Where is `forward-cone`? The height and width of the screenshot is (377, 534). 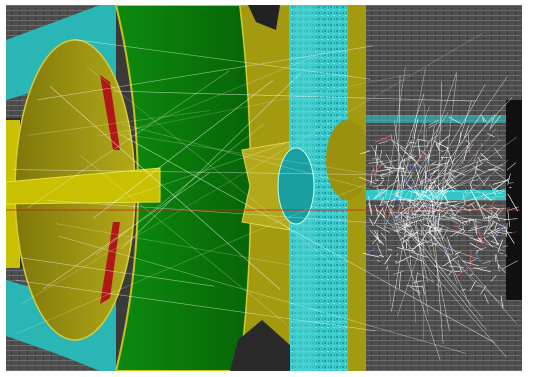 forward-cone is located at coordinates (266, 186).